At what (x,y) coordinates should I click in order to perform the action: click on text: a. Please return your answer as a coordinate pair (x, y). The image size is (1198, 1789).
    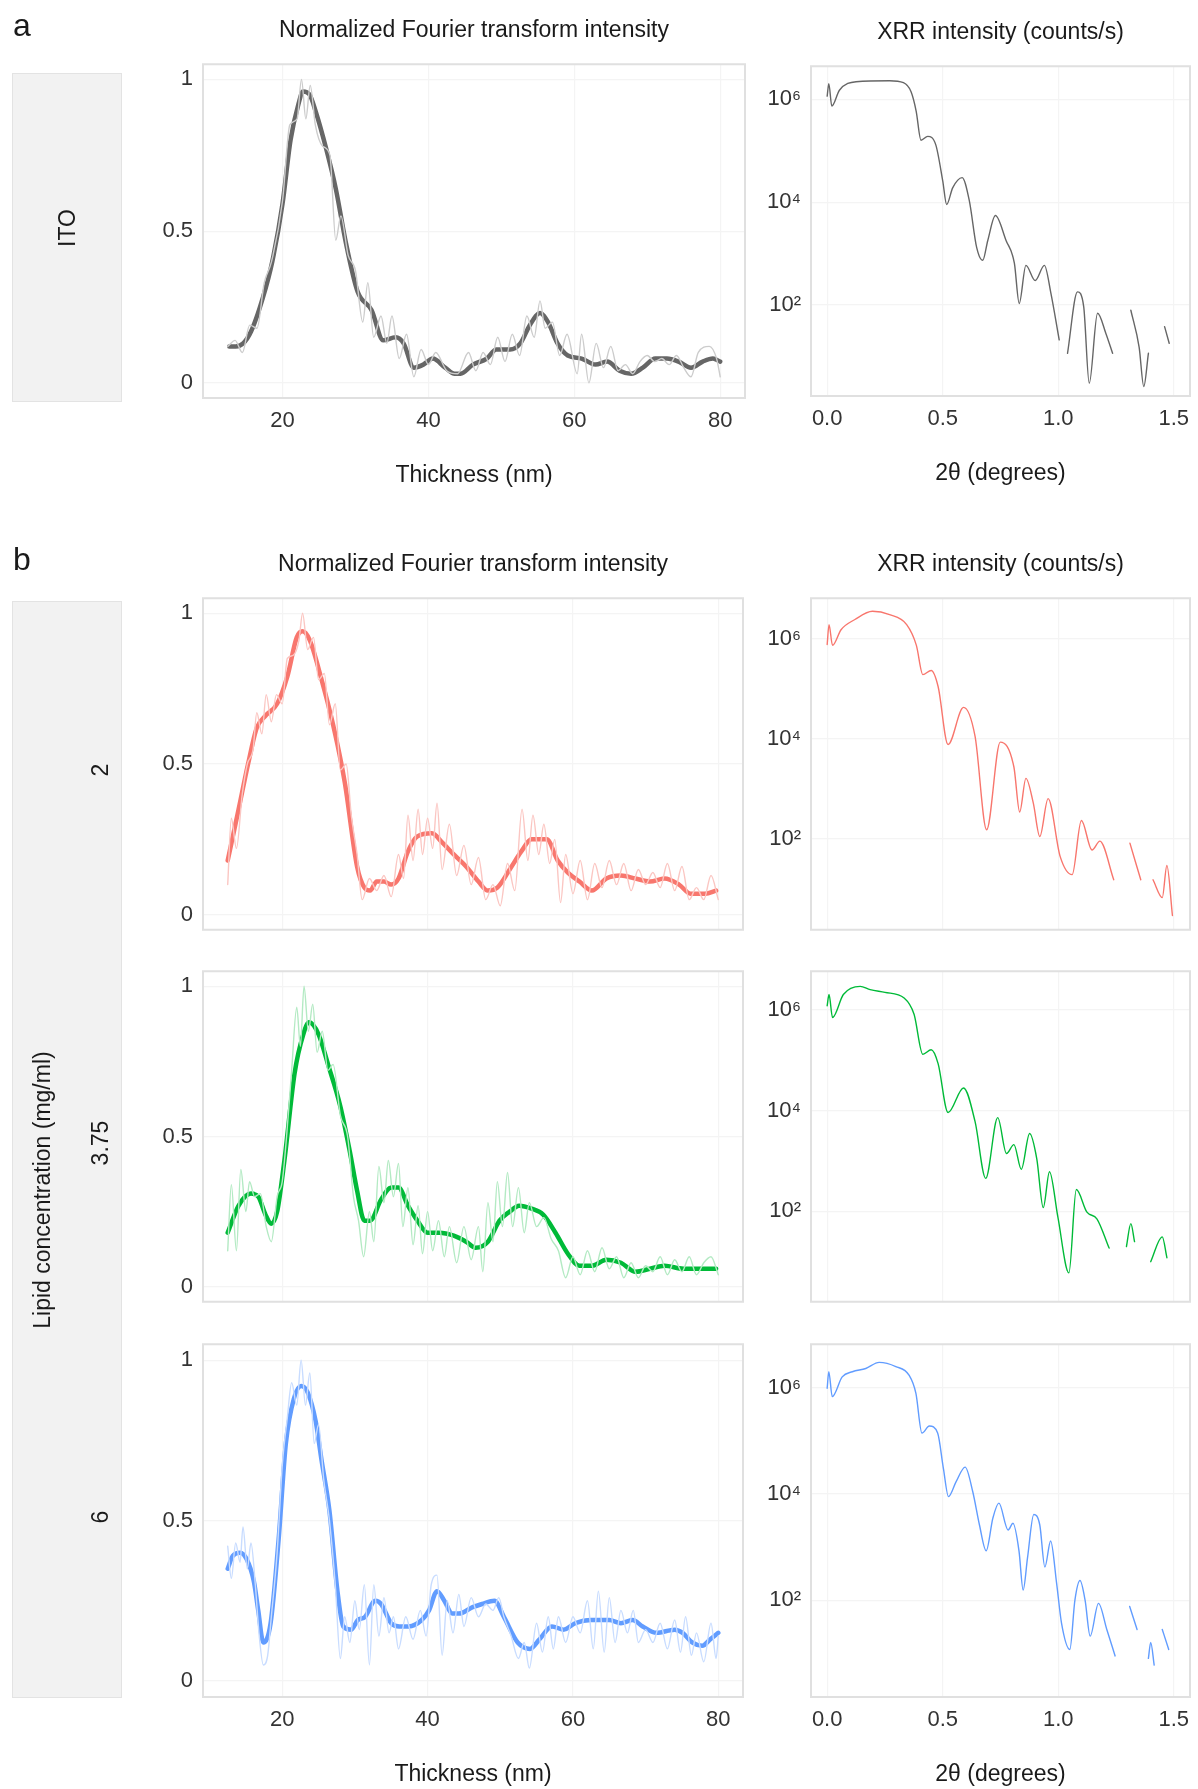
    Looking at the image, I should click on (22, 25).